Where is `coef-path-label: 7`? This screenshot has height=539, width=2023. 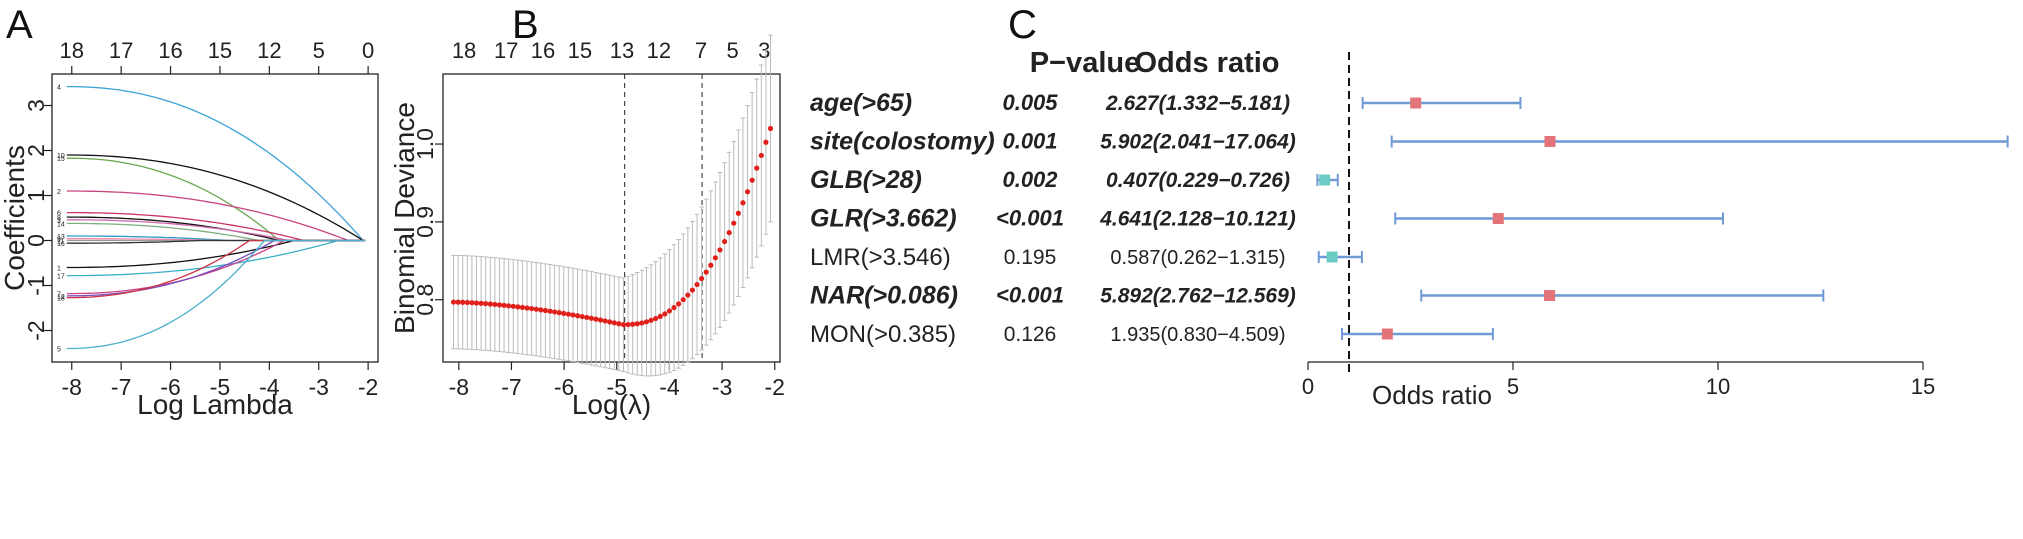
coef-path-label: 7 is located at coordinates (59, 295).